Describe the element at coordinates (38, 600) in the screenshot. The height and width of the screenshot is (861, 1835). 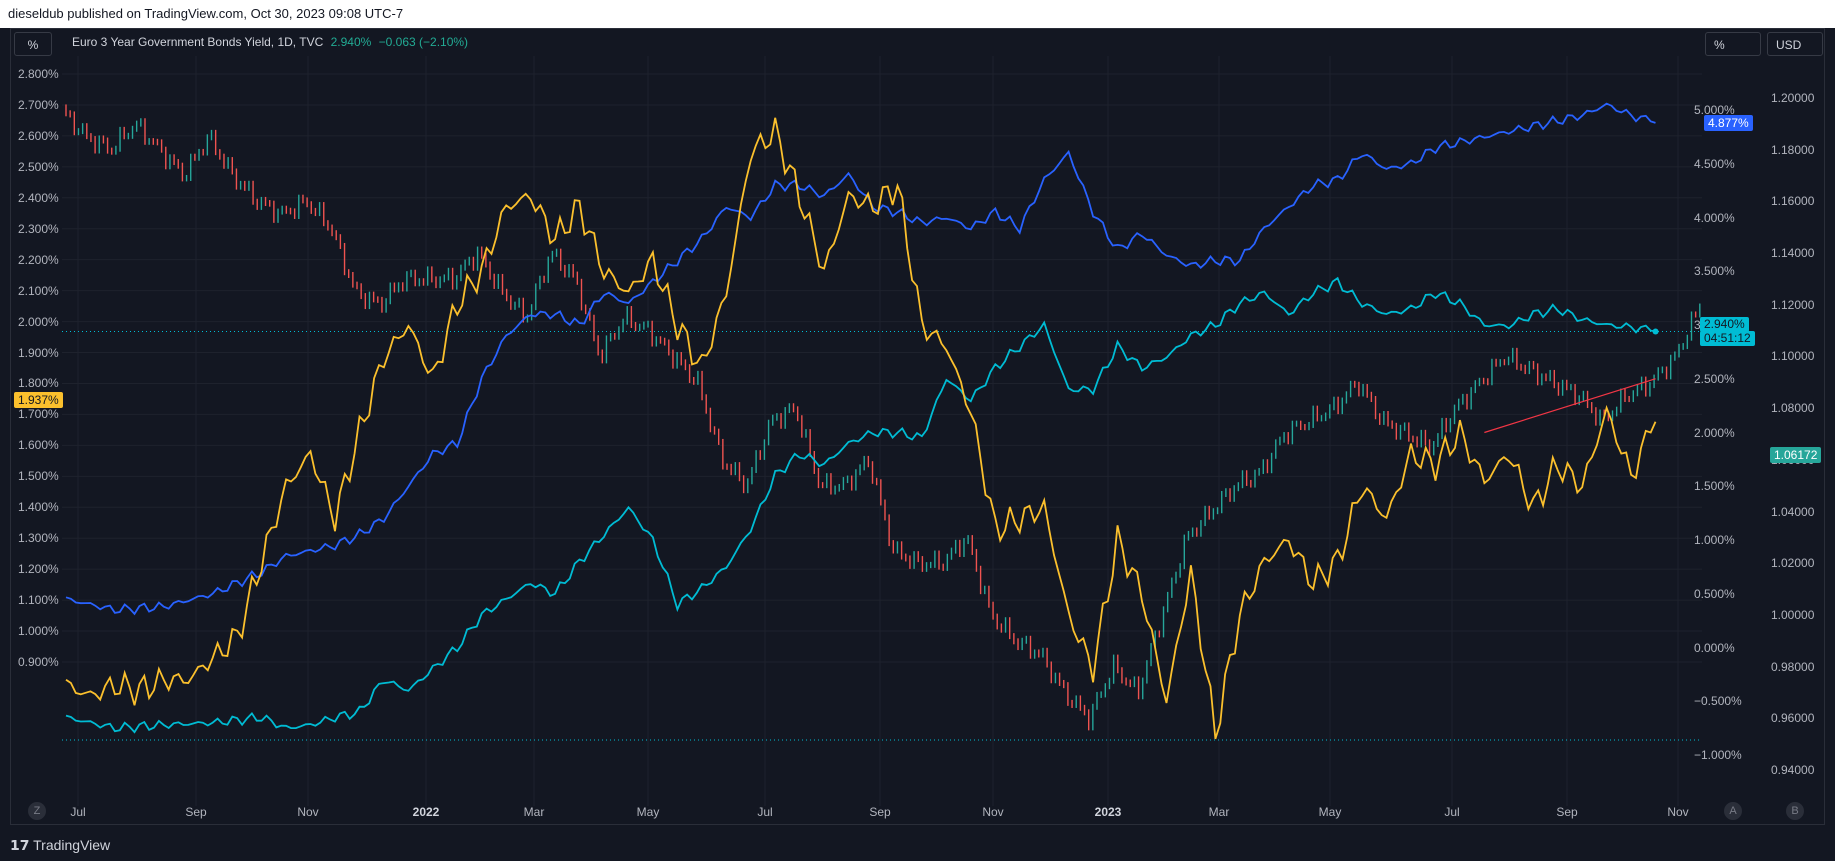
I see `left-axis-tick: 1.100%` at that location.